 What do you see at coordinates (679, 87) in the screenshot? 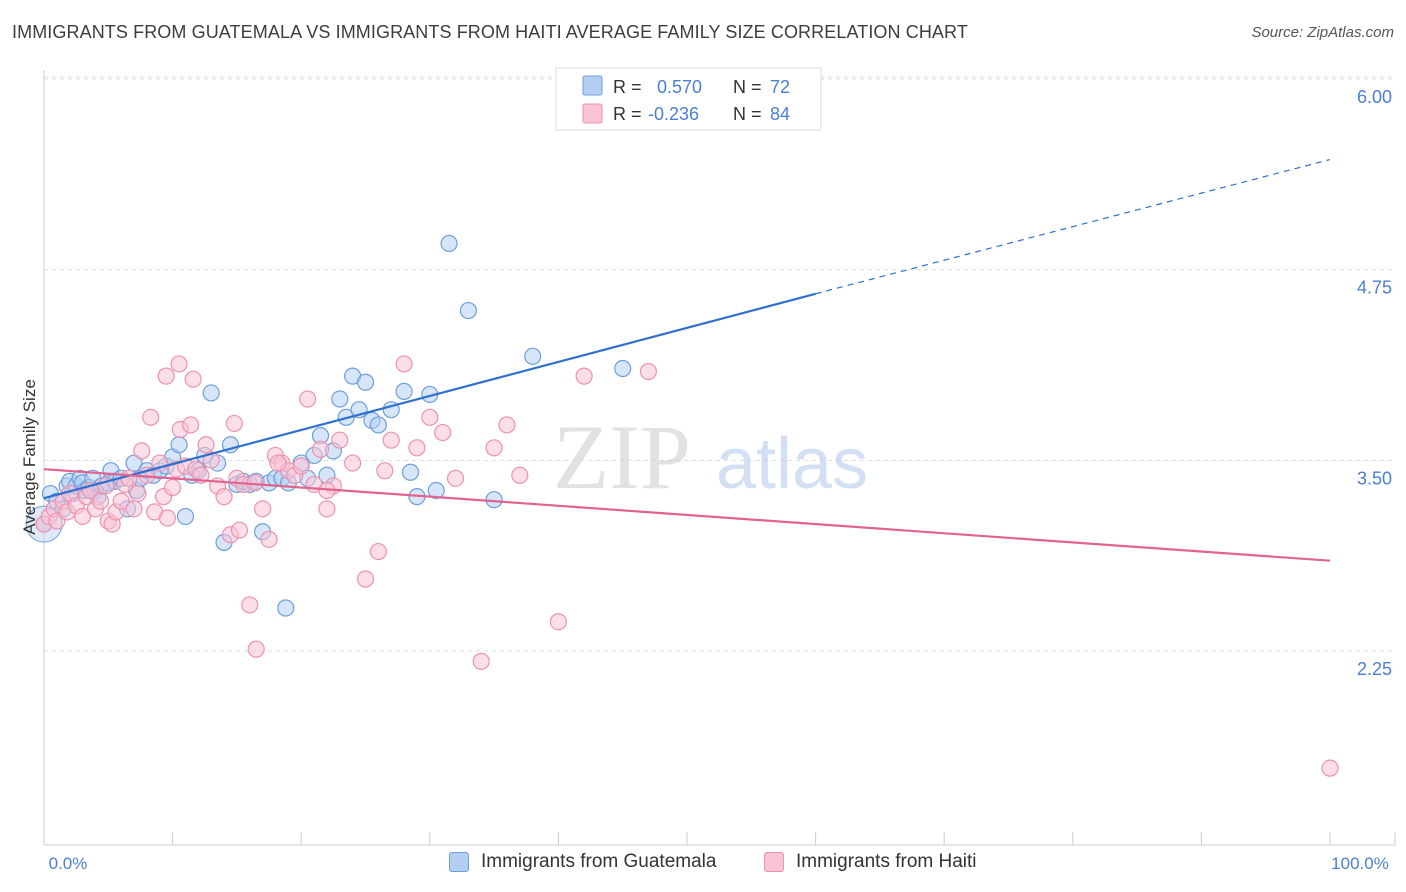
I see `legend-guatemala-r-value: 0.570` at bounding box center [679, 87].